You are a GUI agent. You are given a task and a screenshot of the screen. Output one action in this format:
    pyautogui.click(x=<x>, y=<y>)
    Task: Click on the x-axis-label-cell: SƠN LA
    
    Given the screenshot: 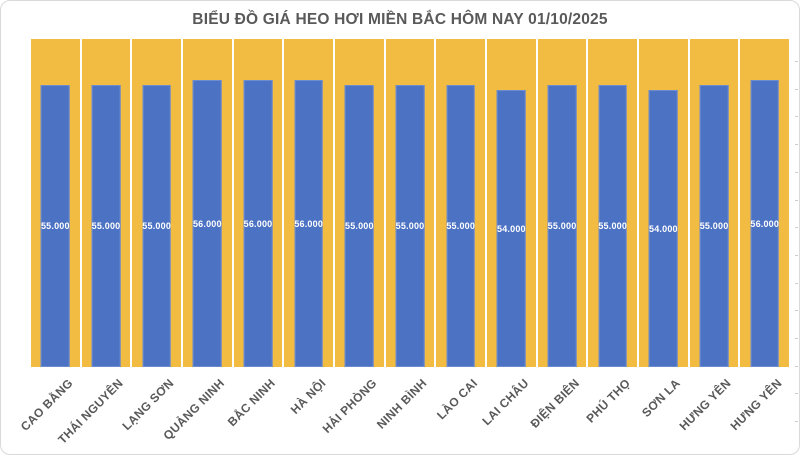 What is the action you would take?
    pyautogui.click(x=663, y=410)
    